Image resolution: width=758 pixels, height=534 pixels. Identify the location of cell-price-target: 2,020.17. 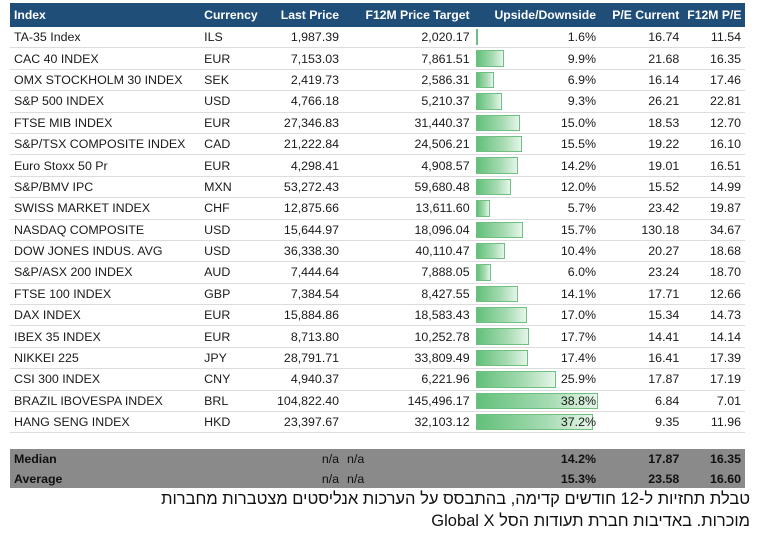
(408, 38).